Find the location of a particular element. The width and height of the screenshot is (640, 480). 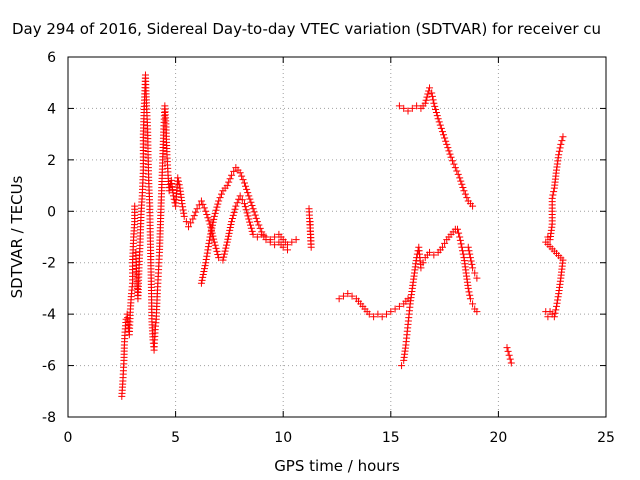

y-tick-label: -2 is located at coordinates (49, 264).